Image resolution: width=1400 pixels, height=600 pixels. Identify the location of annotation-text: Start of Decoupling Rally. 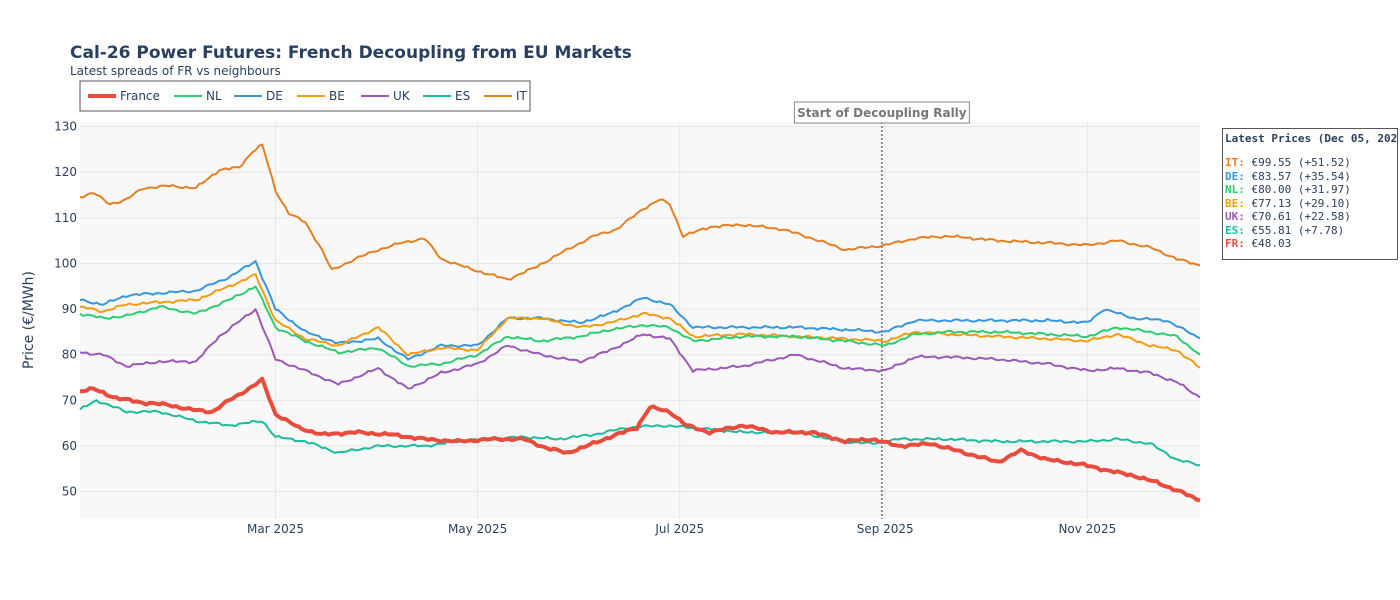
(882, 113).